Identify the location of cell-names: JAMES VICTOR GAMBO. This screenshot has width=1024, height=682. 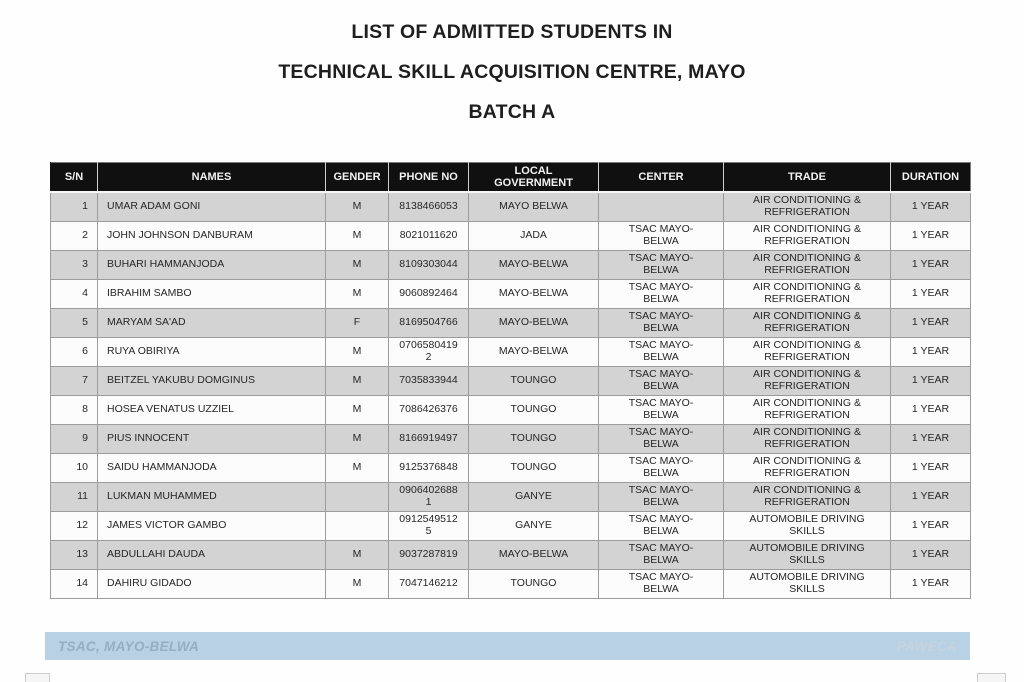
(211, 525).